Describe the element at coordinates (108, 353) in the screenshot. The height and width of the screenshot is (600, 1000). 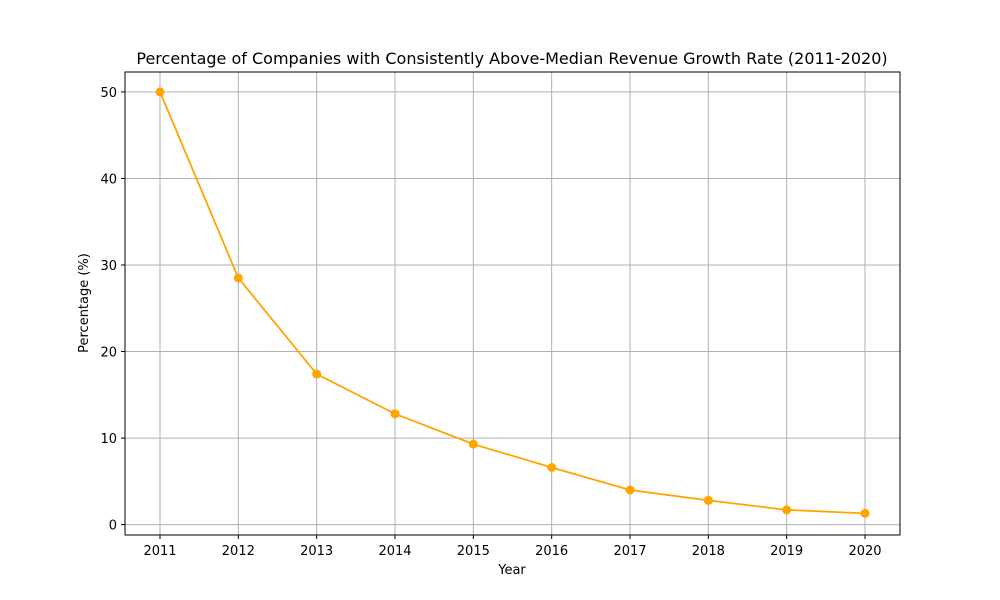
I see `y-tick-label: 20` at that location.